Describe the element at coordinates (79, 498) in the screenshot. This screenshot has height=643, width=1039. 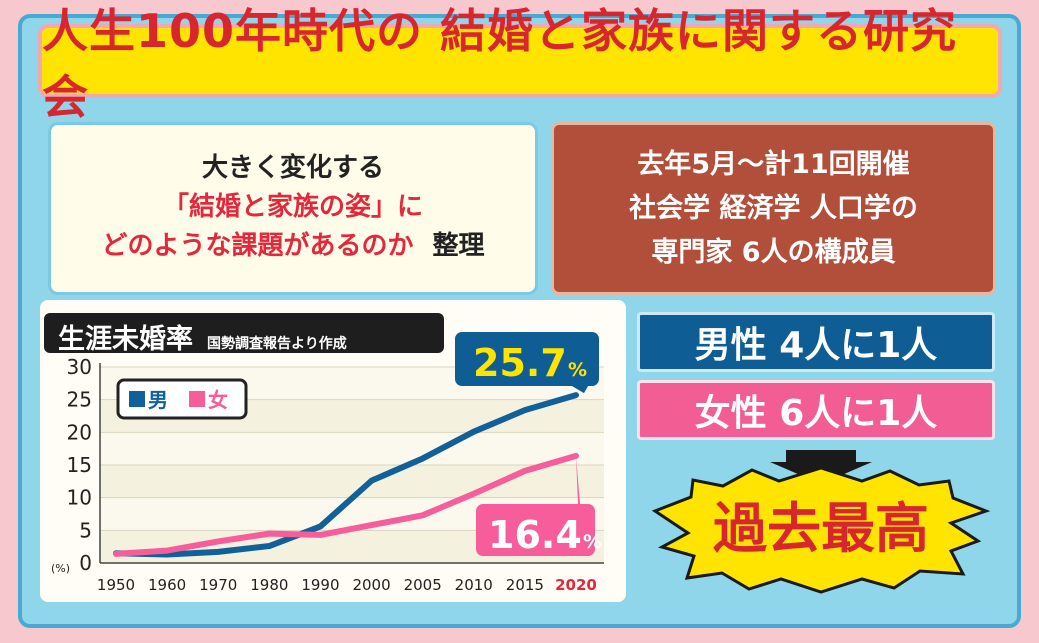
I see `y-tick-label: 10` at that location.